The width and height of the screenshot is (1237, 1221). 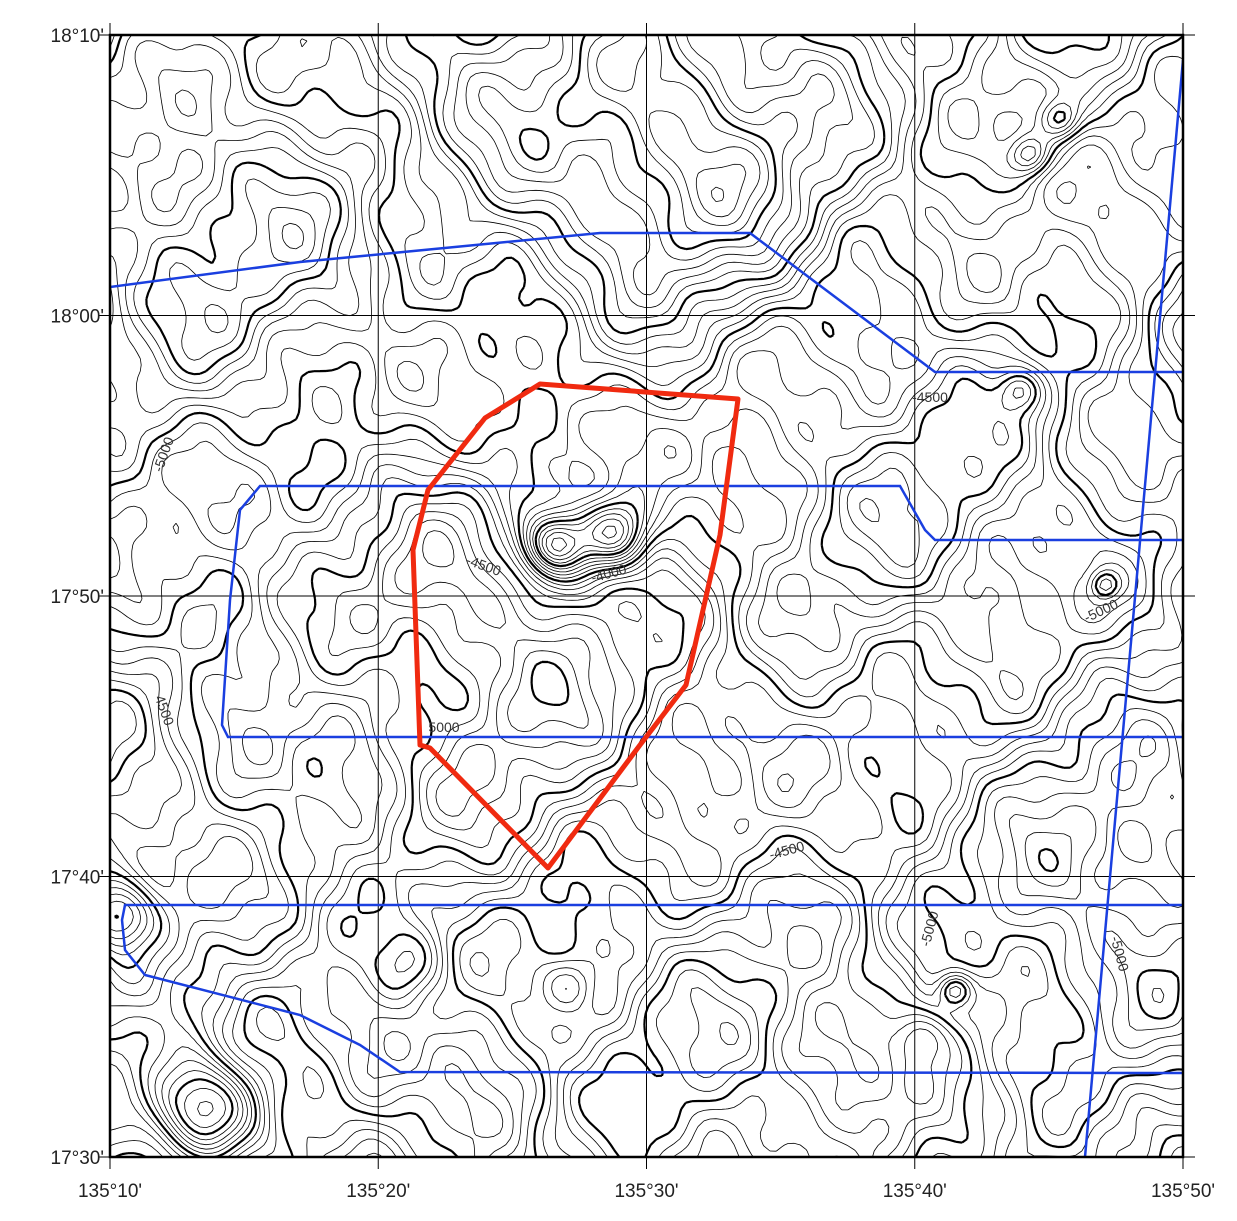 I want to click on x-tick-label: 135°30', so click(x=646, y=1191).